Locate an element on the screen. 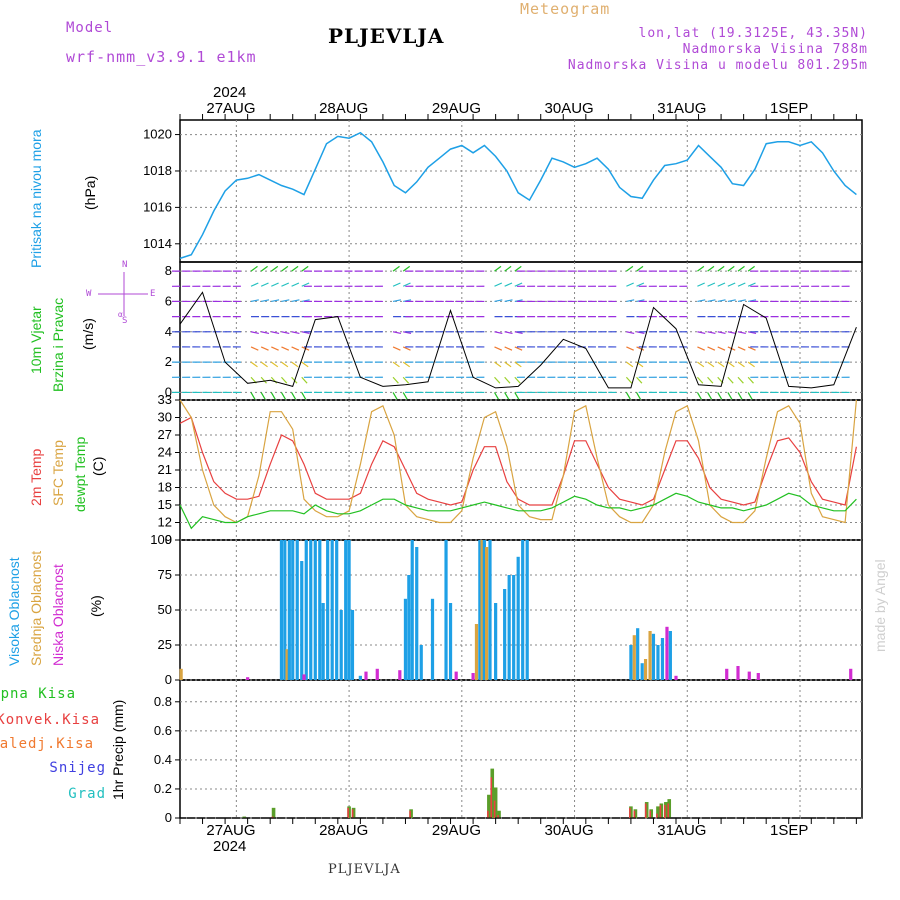 Image resolution: width=900 pixels, height=900 pixels. meteogram-label: Meteogram is located at coordinates (565, 9).